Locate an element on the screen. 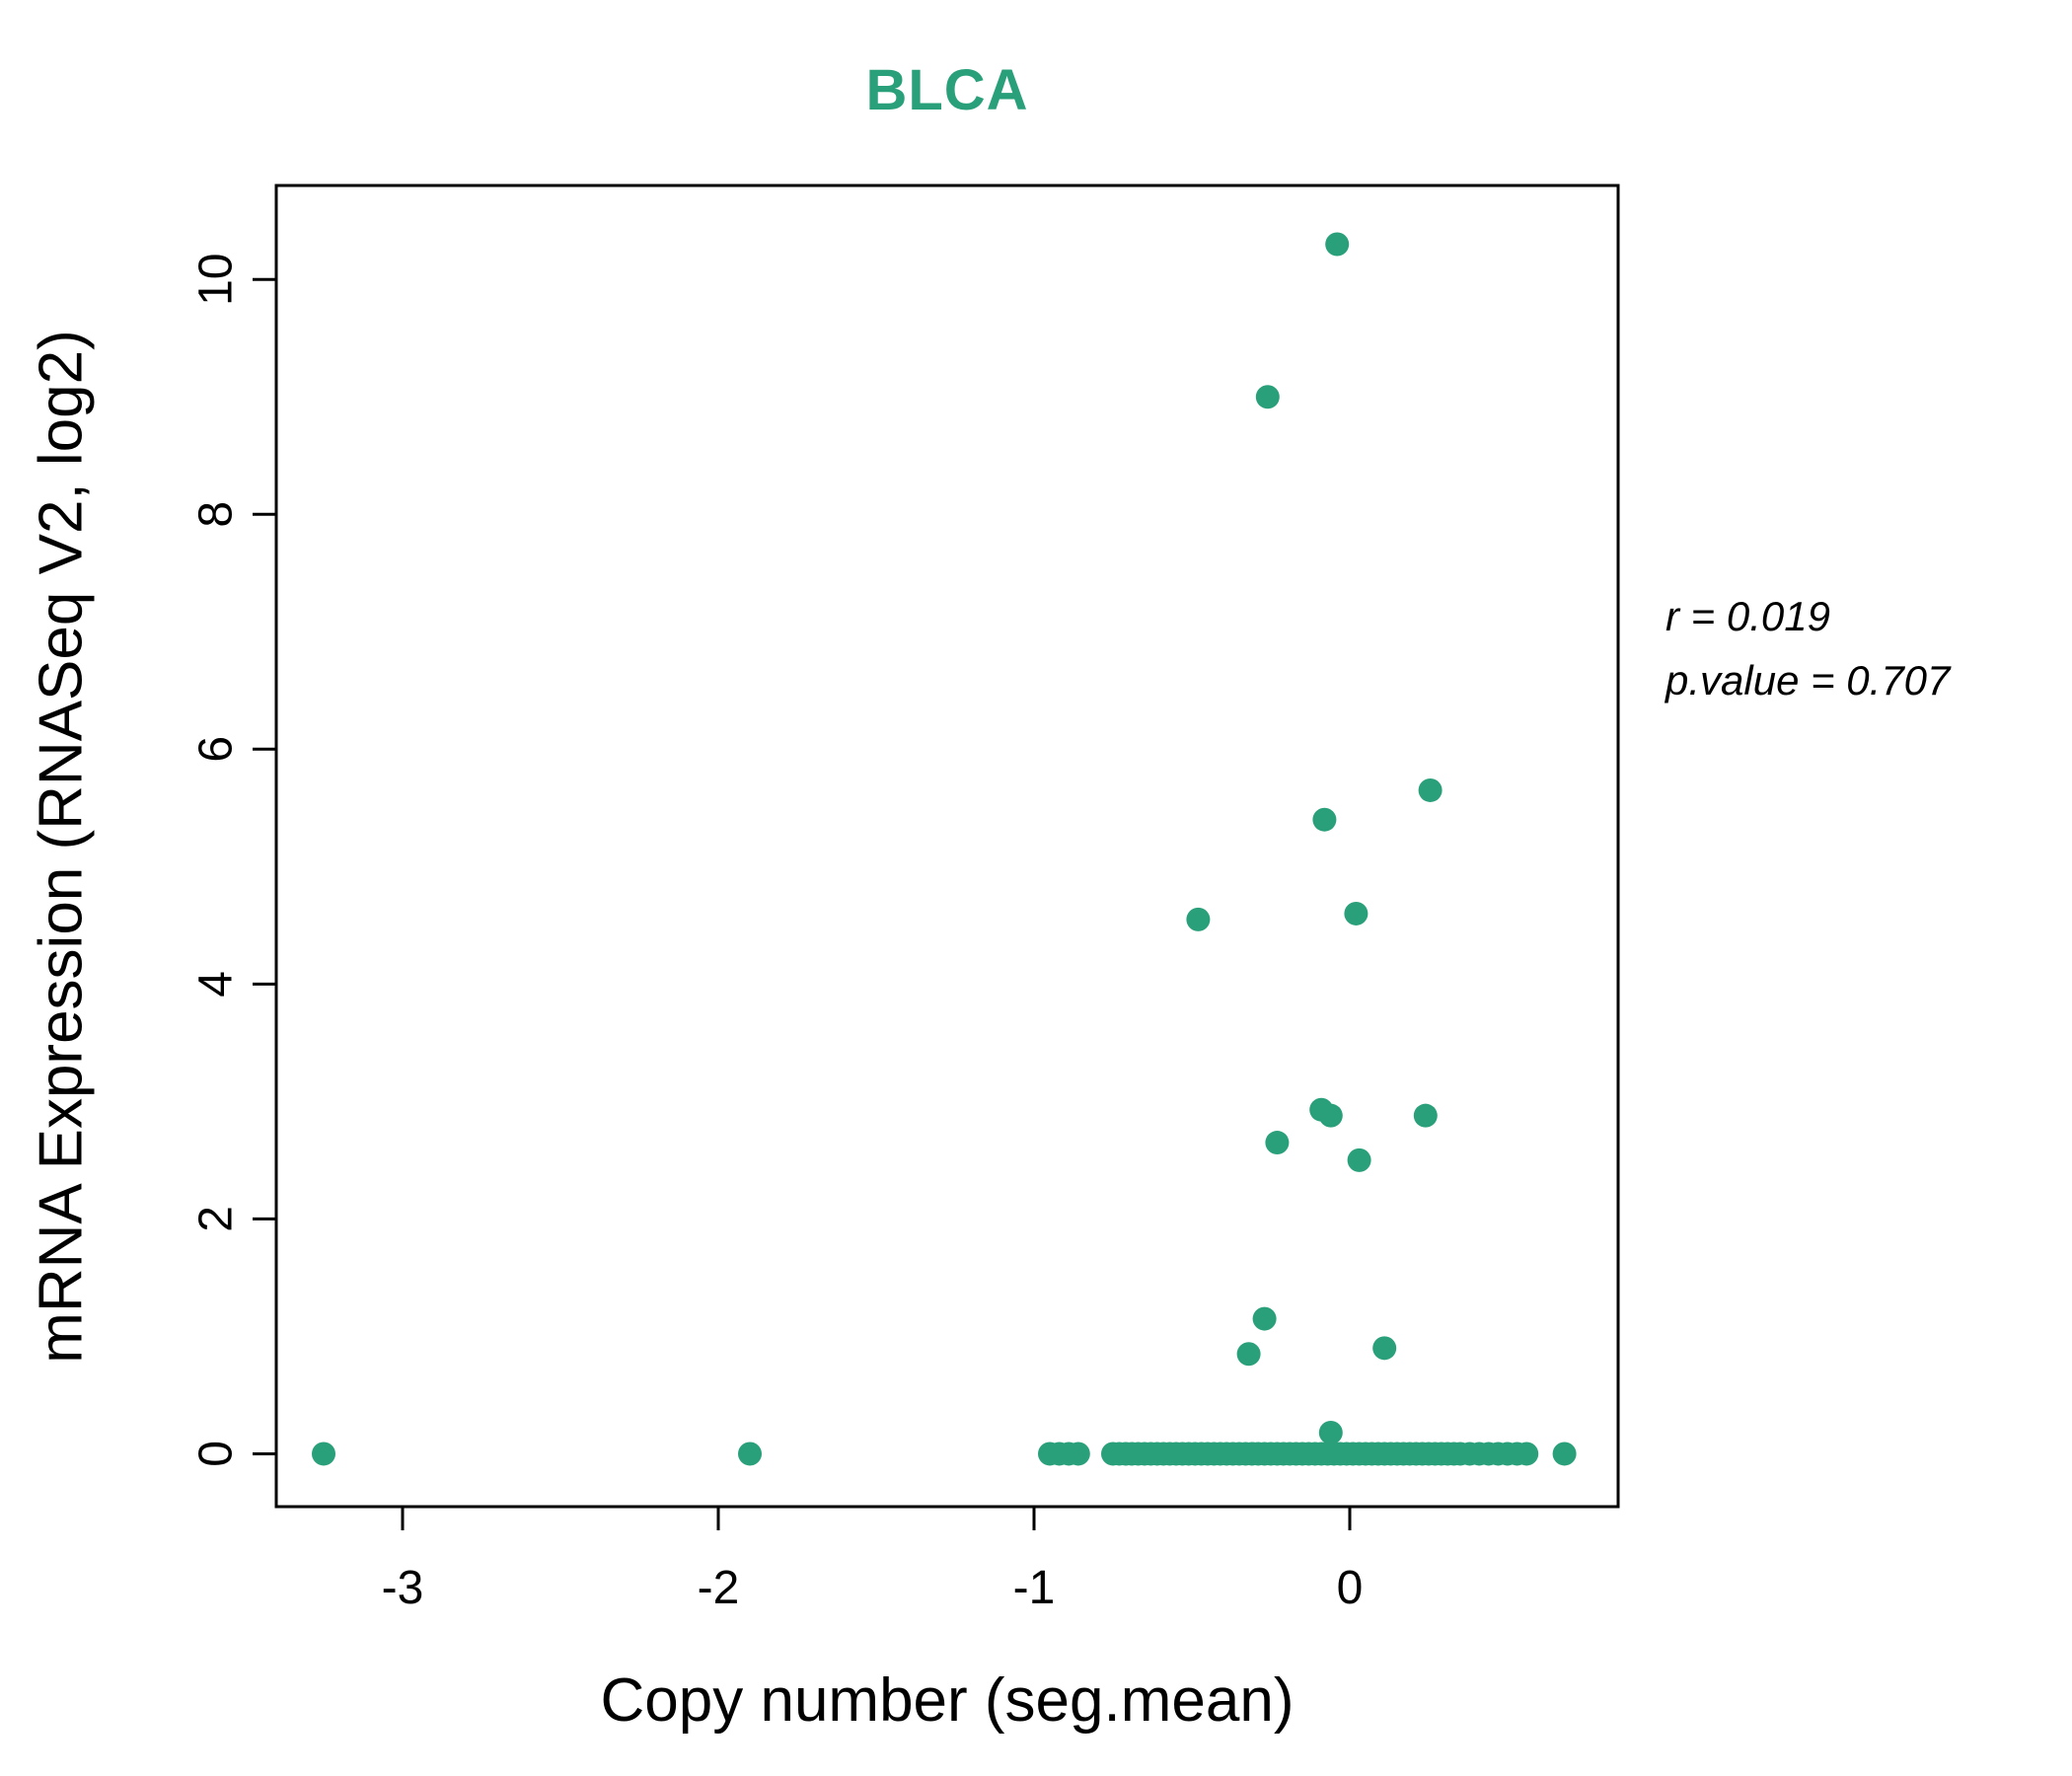 The width and height of the screenshot is (2072, 1776). x-tick-label: -3 is located at coordinates (403, 1588).